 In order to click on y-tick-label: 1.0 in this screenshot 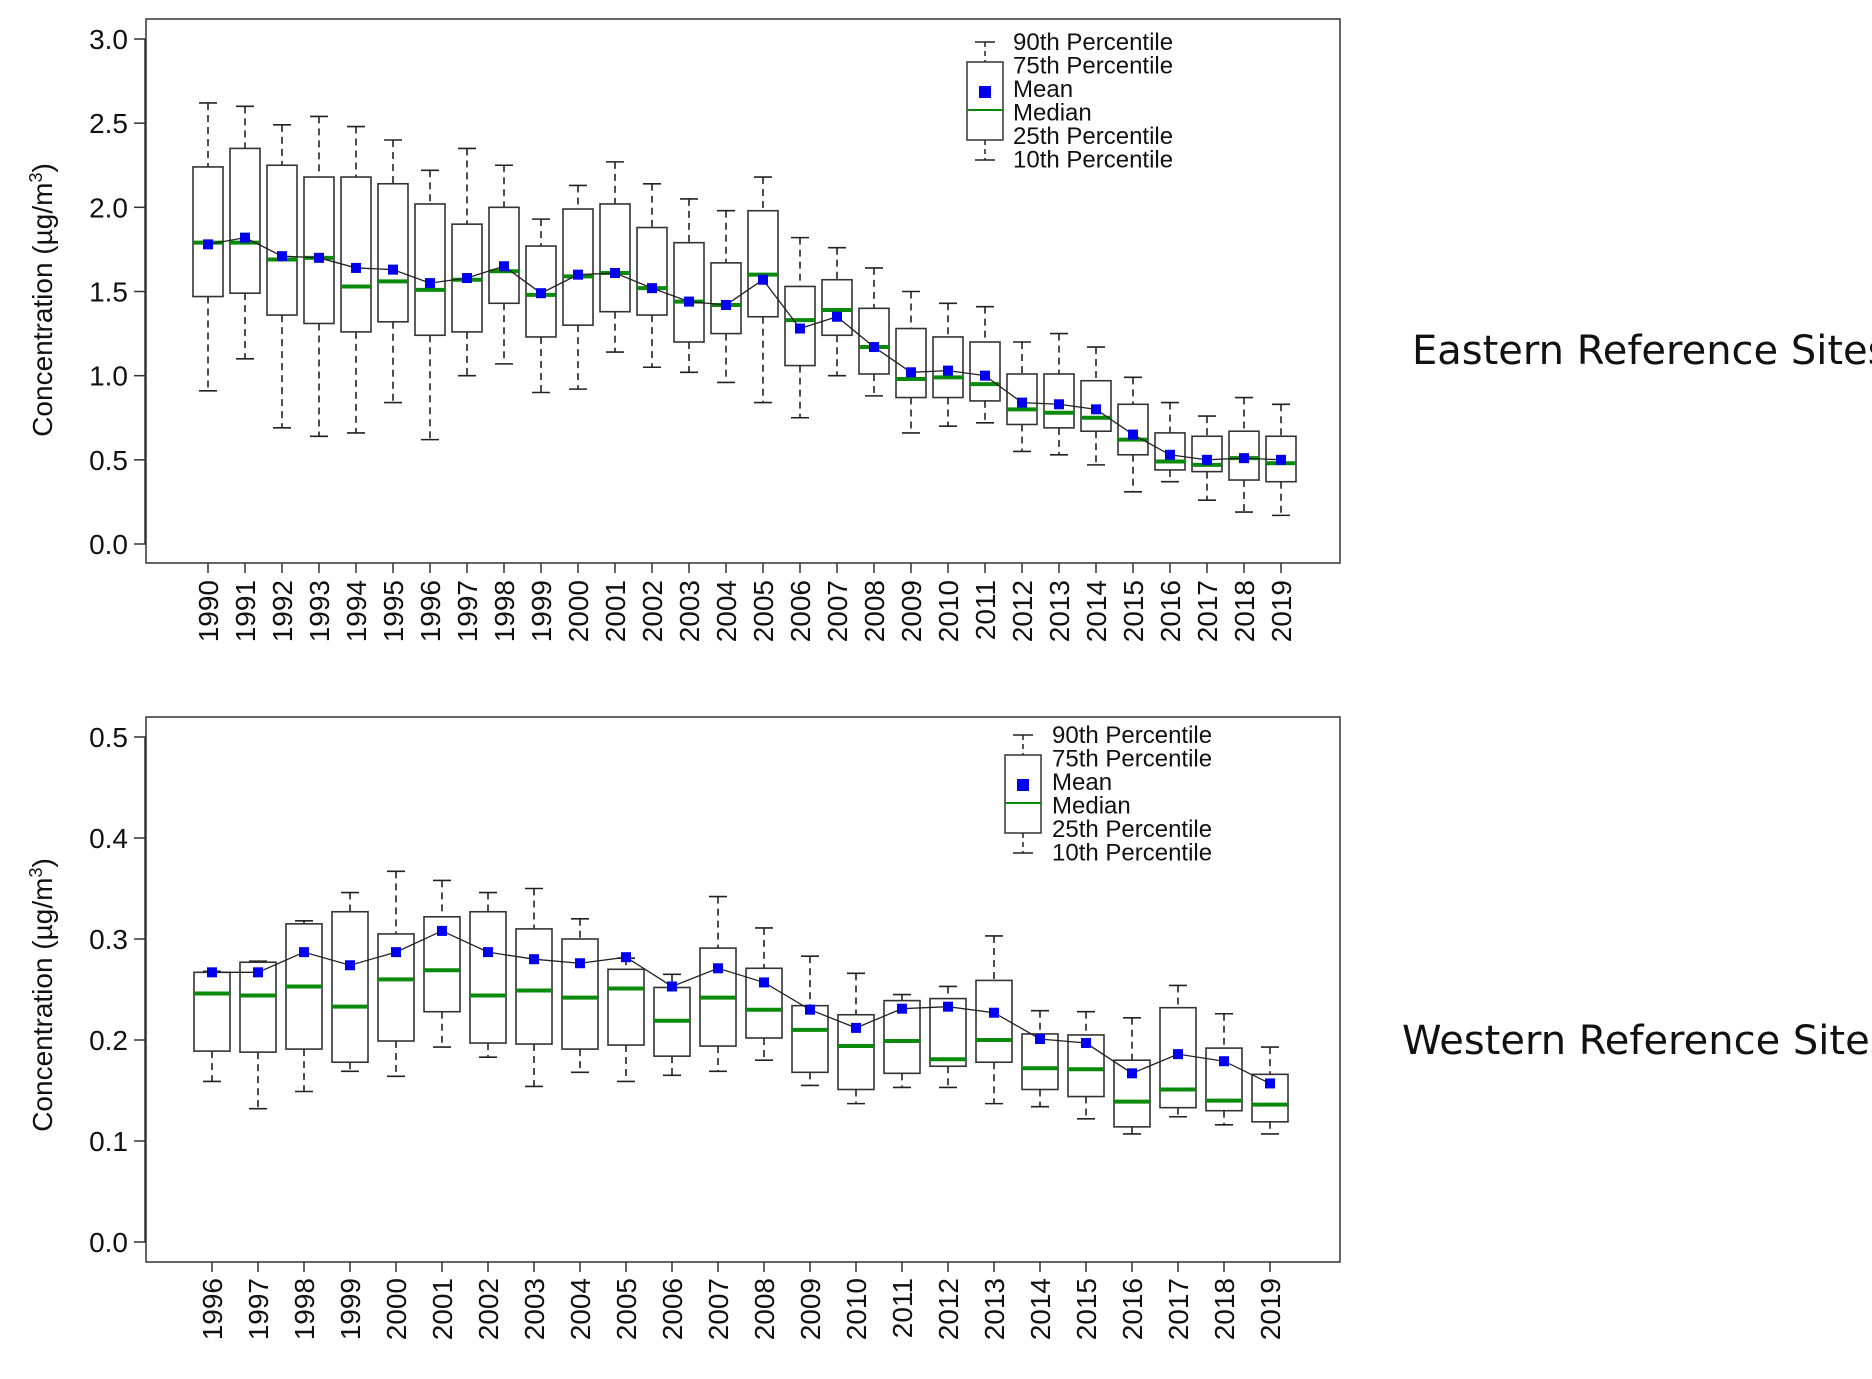, I will do `click(108, 376)`.